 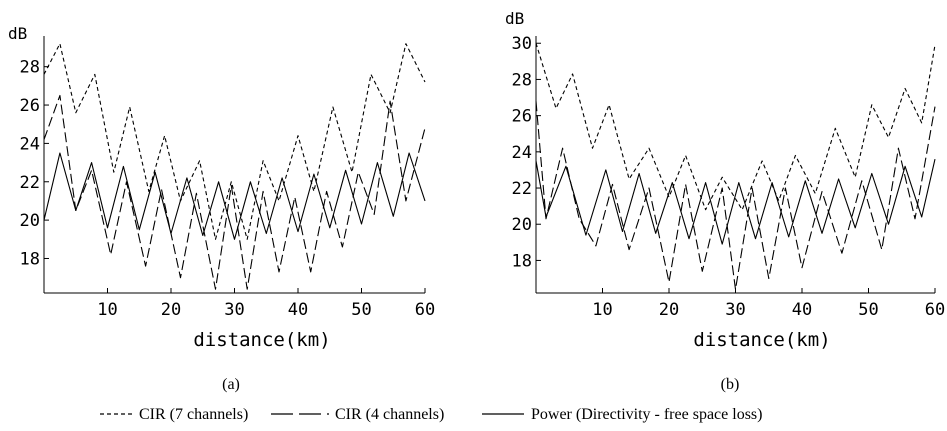 I want to click on legend-label-cir-4: CIR (4 channels), so click(x=389, y=414).